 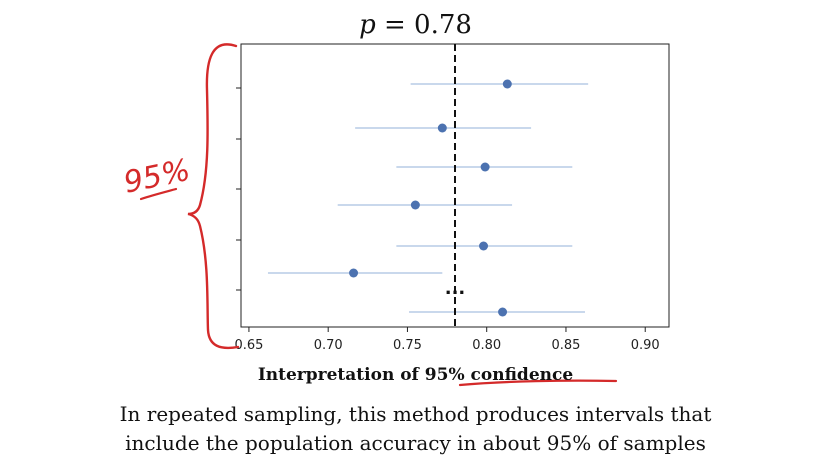 I want to click on point-layer, so click(x=430, y=198).